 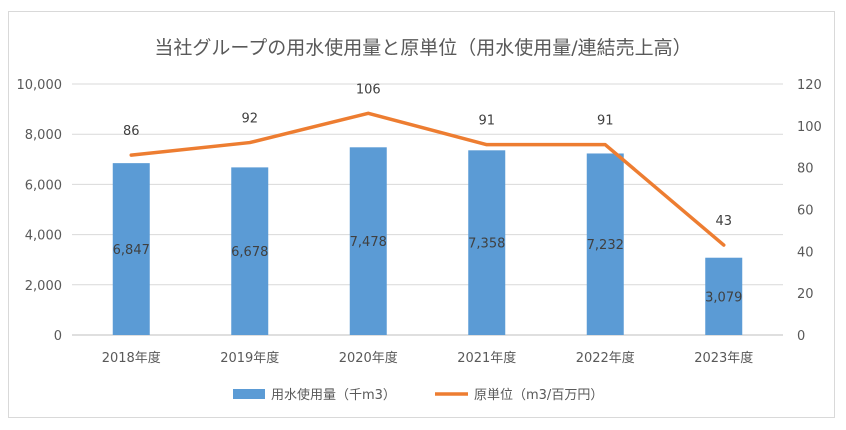 I want to click on line-data-label: 86, so click(x=131, y=131).